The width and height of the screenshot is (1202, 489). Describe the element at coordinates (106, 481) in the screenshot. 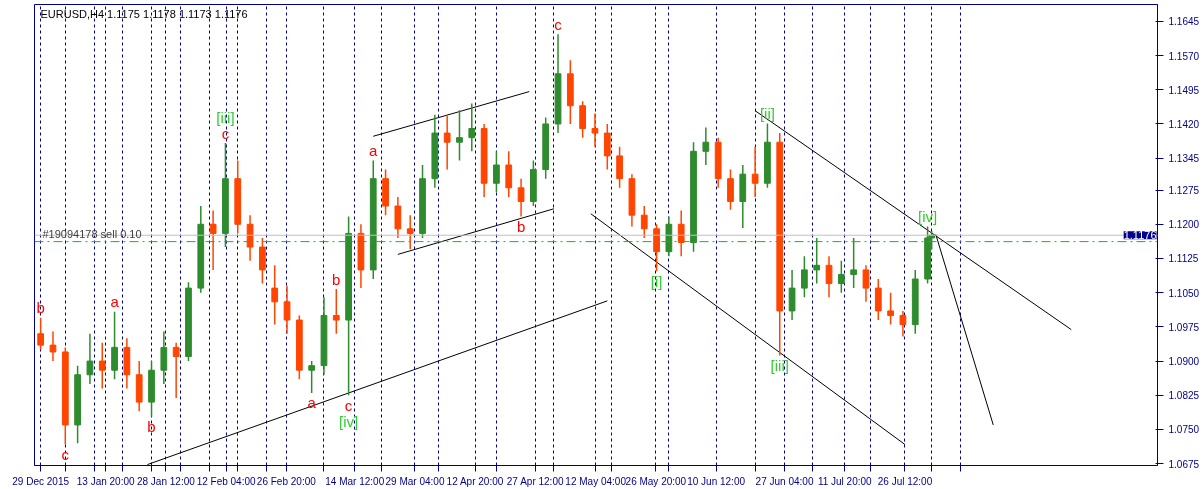

I see `x-tick-label: 13 Jan 20:00` at that location.